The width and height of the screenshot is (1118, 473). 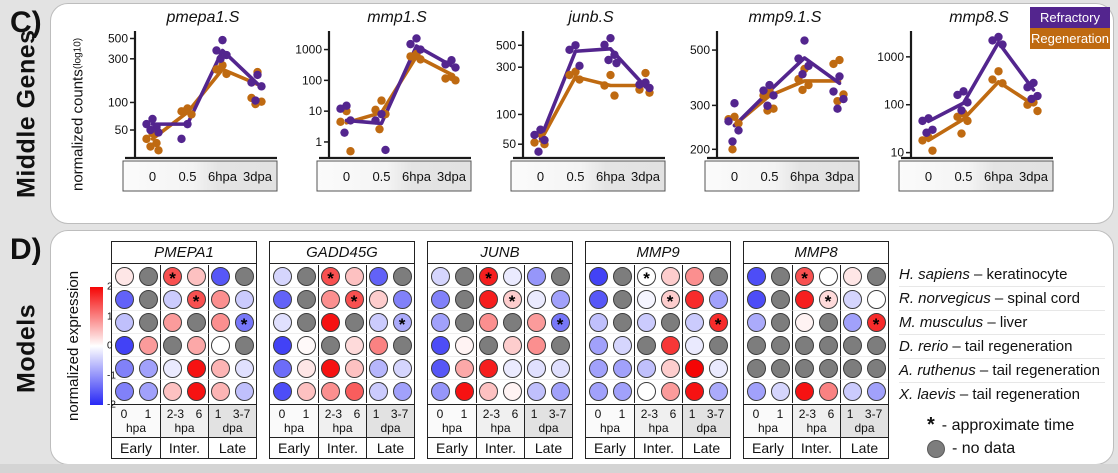 What do you see at coordinates (118, 39) in the screenshot?
I see `svg-text: 500` at bounding box center [118, 39].